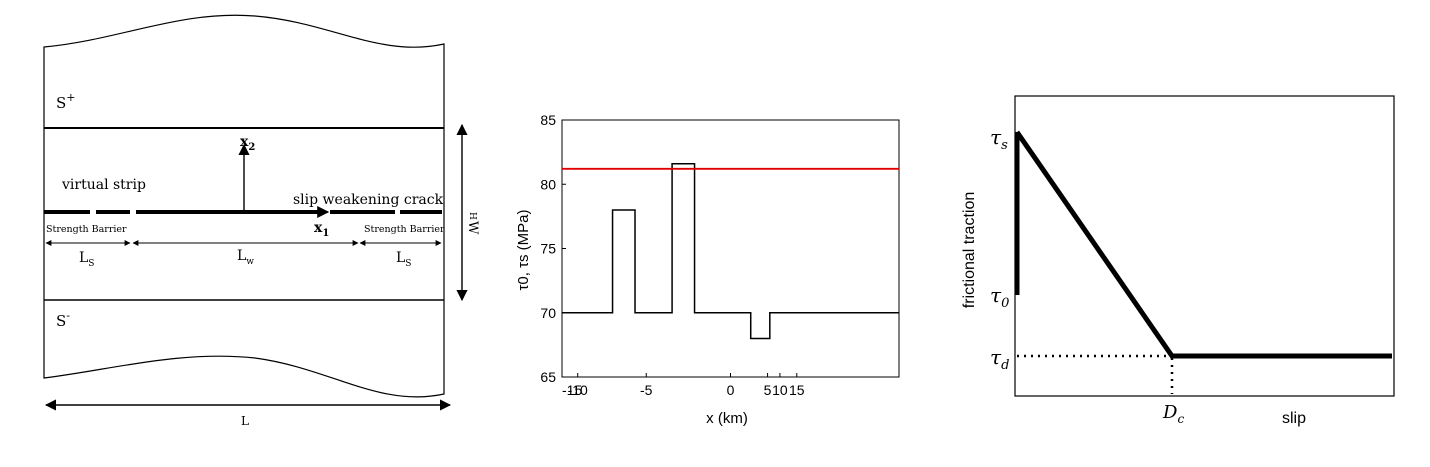 The height and width of the screenshot is (467, 1430). I want to click on friction-y-axis-label: frictional traction, so click(969, 250).